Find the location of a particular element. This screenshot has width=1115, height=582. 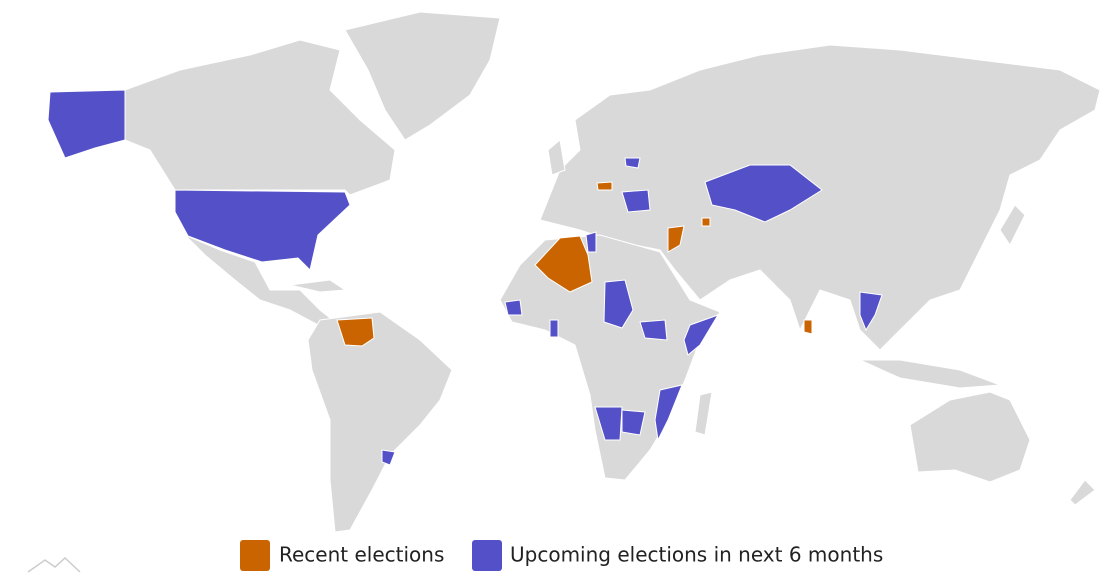

logo is located at coordinates (54, 564).